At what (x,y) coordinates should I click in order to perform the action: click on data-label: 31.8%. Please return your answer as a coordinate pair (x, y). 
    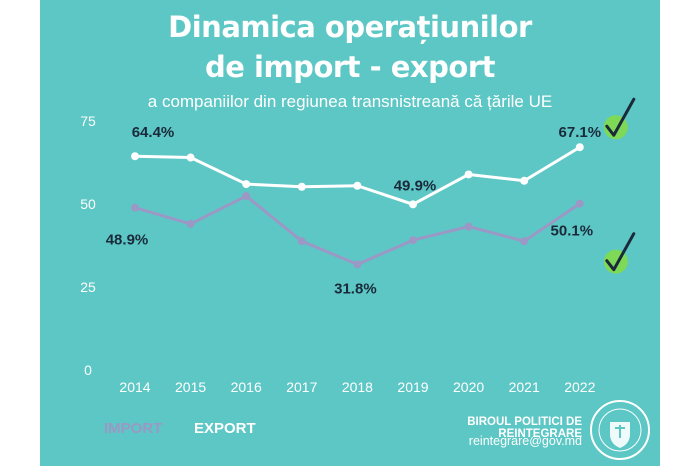
    Looking at the image, I should click on (355, 288).